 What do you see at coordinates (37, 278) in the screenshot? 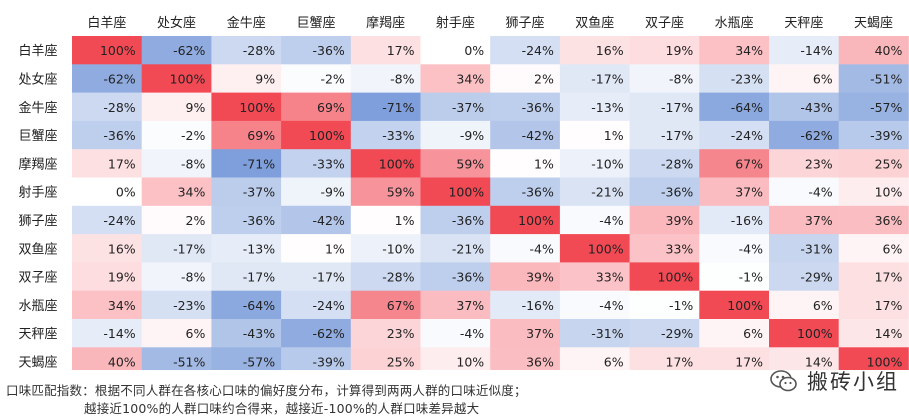
I see `row-header: 双子座` at bounding box center [37, 278].